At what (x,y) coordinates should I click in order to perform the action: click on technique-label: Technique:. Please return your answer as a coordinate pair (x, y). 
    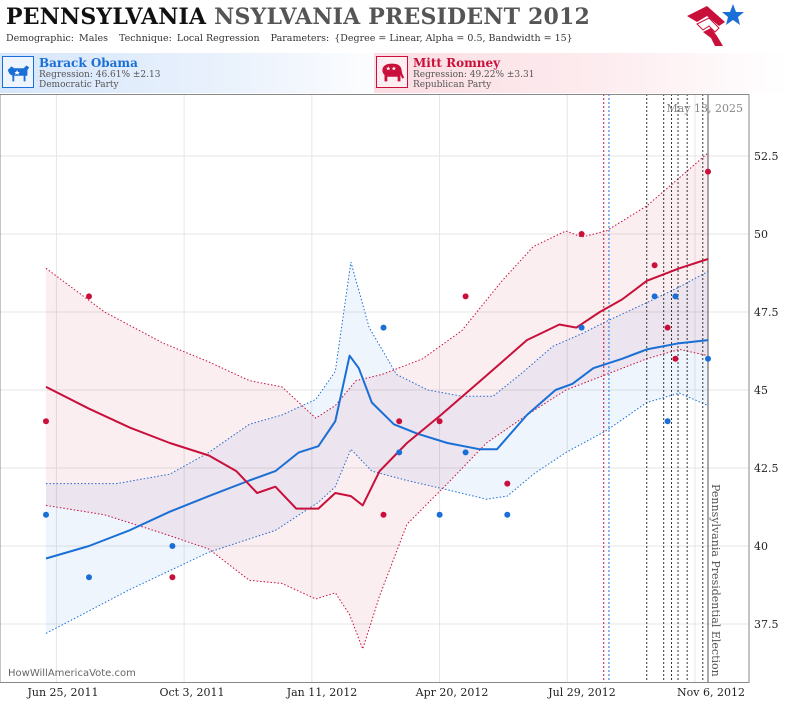
    Looking at the image, I should click on (145, 38).